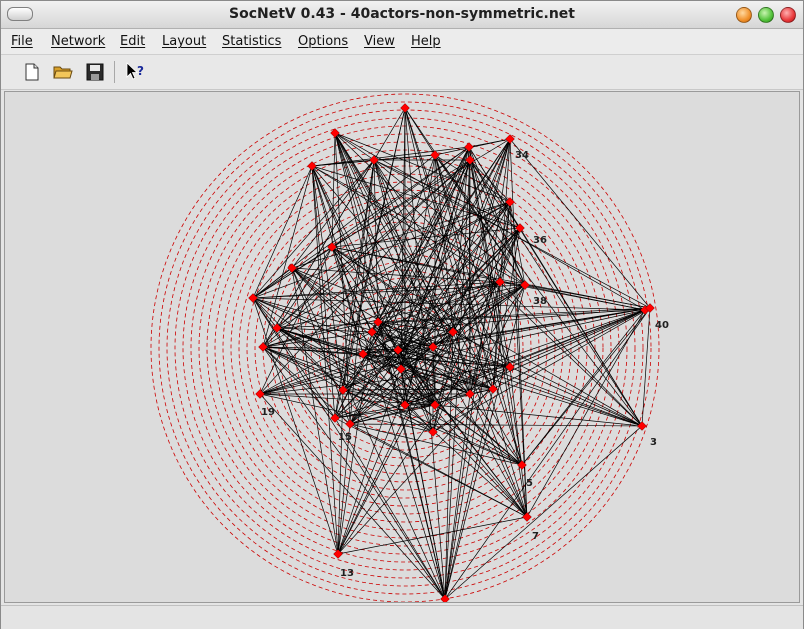 The image size is (804, 629). I want to click on menu-edit: Edit, so click(133, 41).